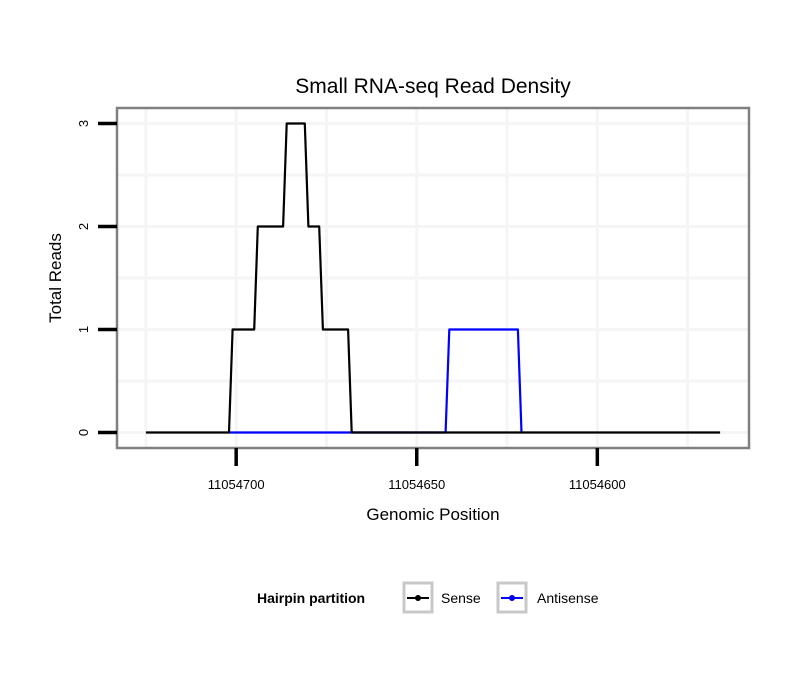 The height and width of the screenshot is (690, 810). What do you see at coordinates (417, 470) in the screenshot?
I see `x-axis: 11054700 11054650 11054600` at bounding box center [417, 470].